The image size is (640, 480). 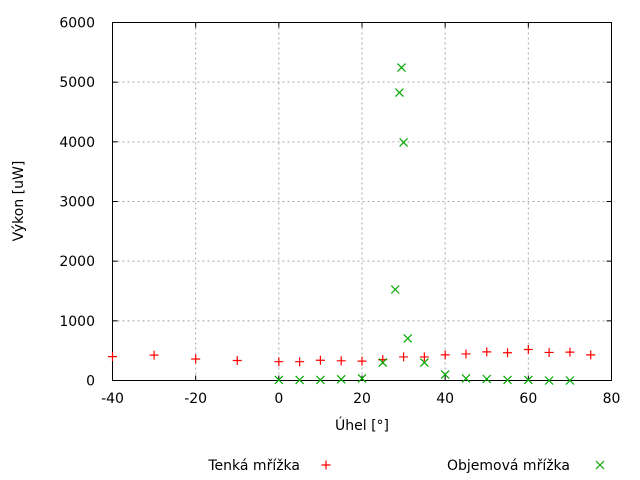 What do you see at coordinates (77, 322) in the screenshot?
I see `y-tick-label: 1000` at bounding box center [77, 322].